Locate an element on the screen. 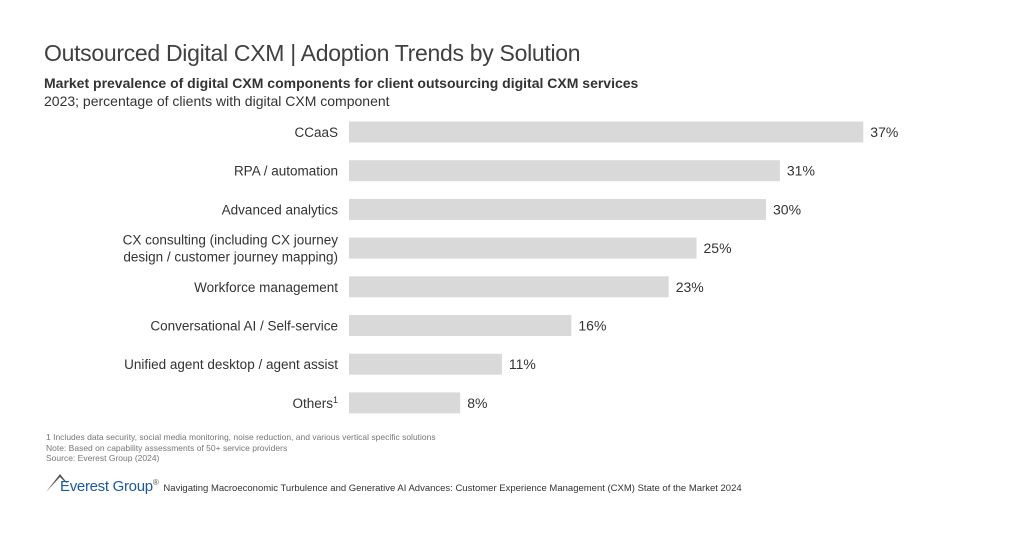 Image resolution: width=1022 pixels, height=535 pixels. data-label: 11% is located at coordinates (522, 364).